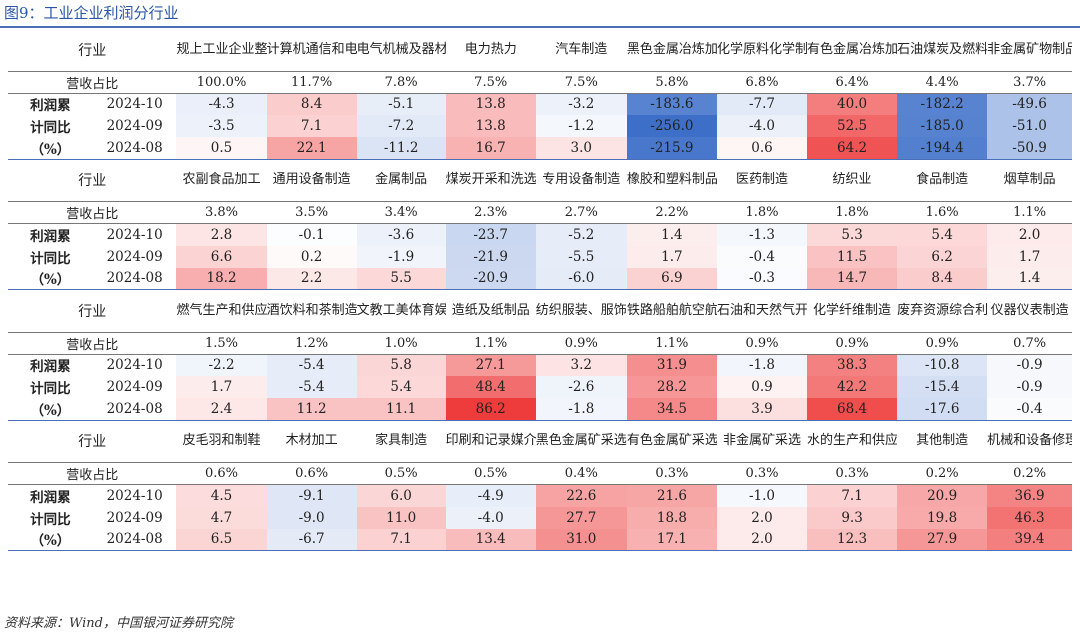 The width and height of the screenshot is (1080, 638). What do you see at coordinates (942, 409) in the screenshot?
I see `profit-growth-cell: -17.6` at bounding box center [942, 409].